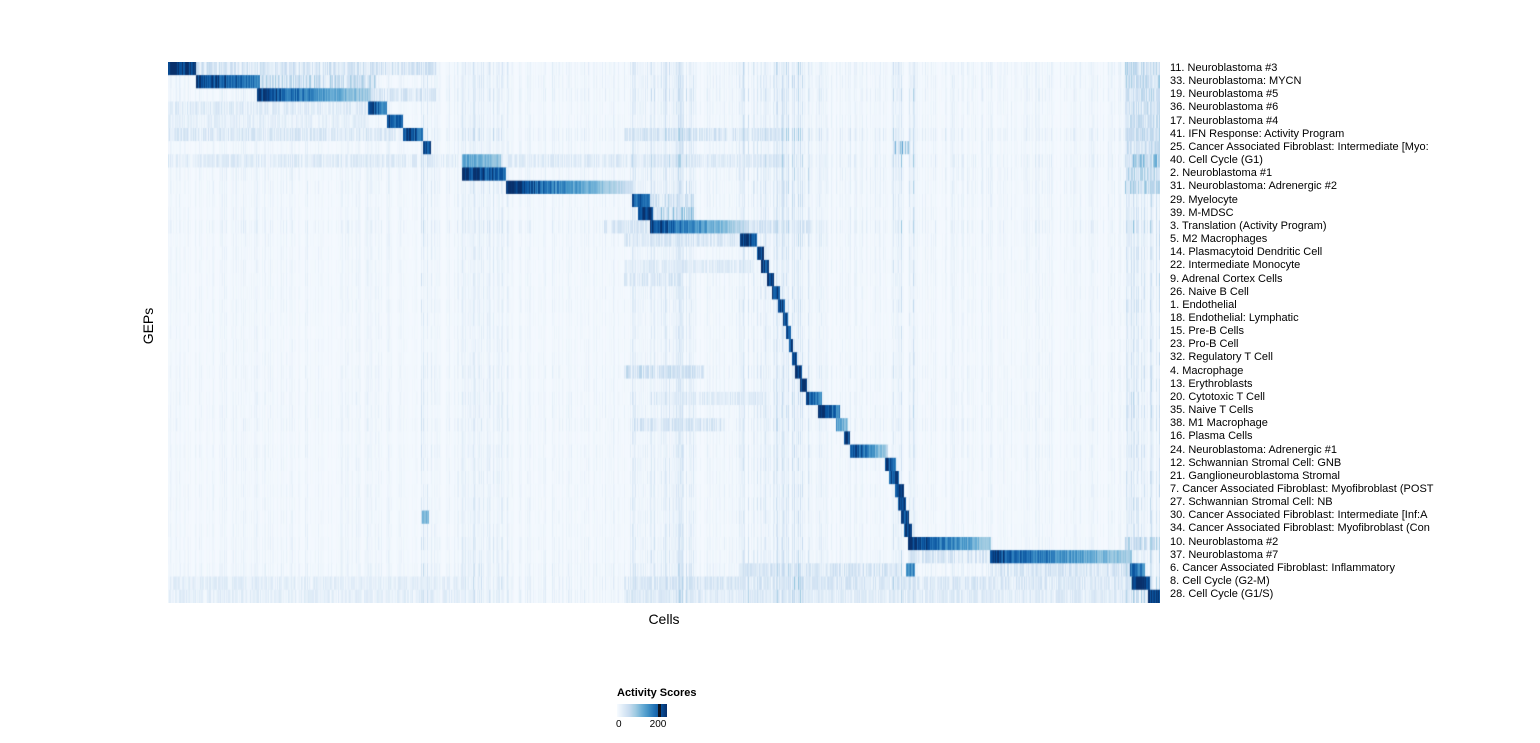 Image resolution: width=1540 pixels, height=743 pixels. Describe the element at coordinates (1224, 94) in the screenshot. I see `row-label: 19. Neuroblastoma #5` at that location.